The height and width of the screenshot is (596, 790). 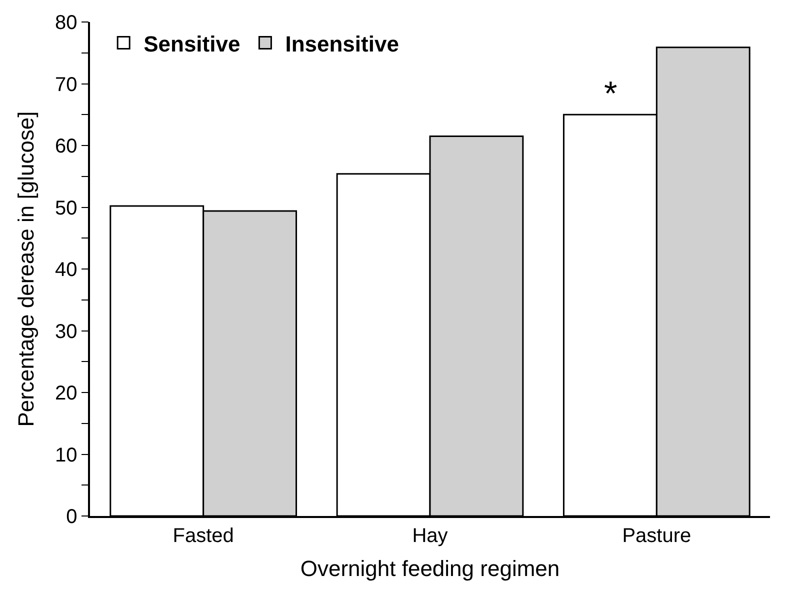 I want to click on y-tick-label: 60, so click(x=66, y=147).